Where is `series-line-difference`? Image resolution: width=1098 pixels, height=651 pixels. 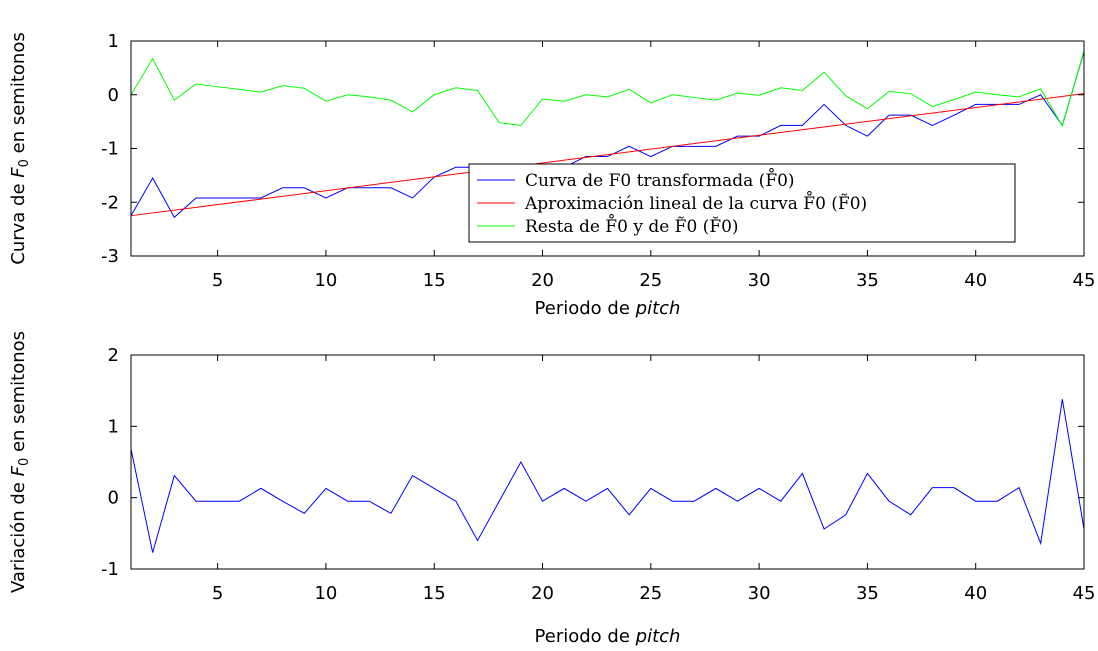
series-line-difference is located at coordinates (607, 89).